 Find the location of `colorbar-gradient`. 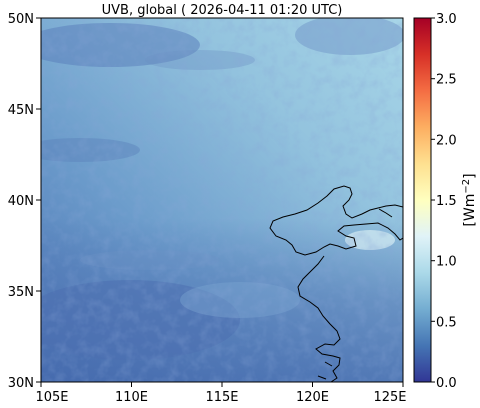

colorbar-gradient is located at coordinates (422, 200).